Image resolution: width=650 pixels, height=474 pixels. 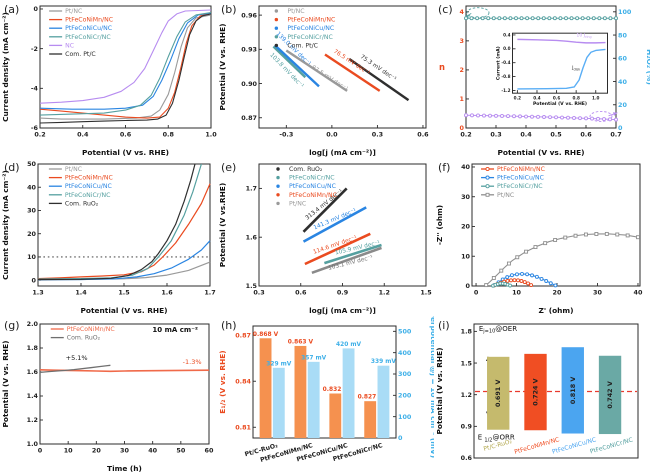 What do you see at coordinates (462, 12) in the screenshot?
I see `svg-text: 4` at bounding box center [462, 12].